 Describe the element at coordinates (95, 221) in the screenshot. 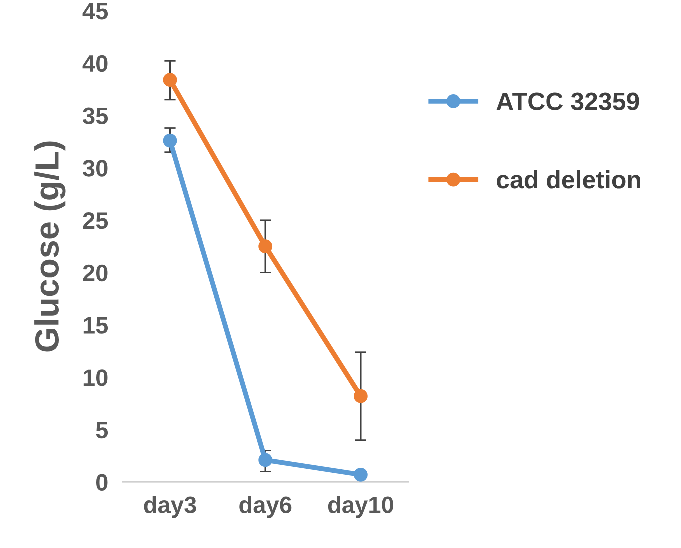

I see `y-tick-label: 25` at that location.